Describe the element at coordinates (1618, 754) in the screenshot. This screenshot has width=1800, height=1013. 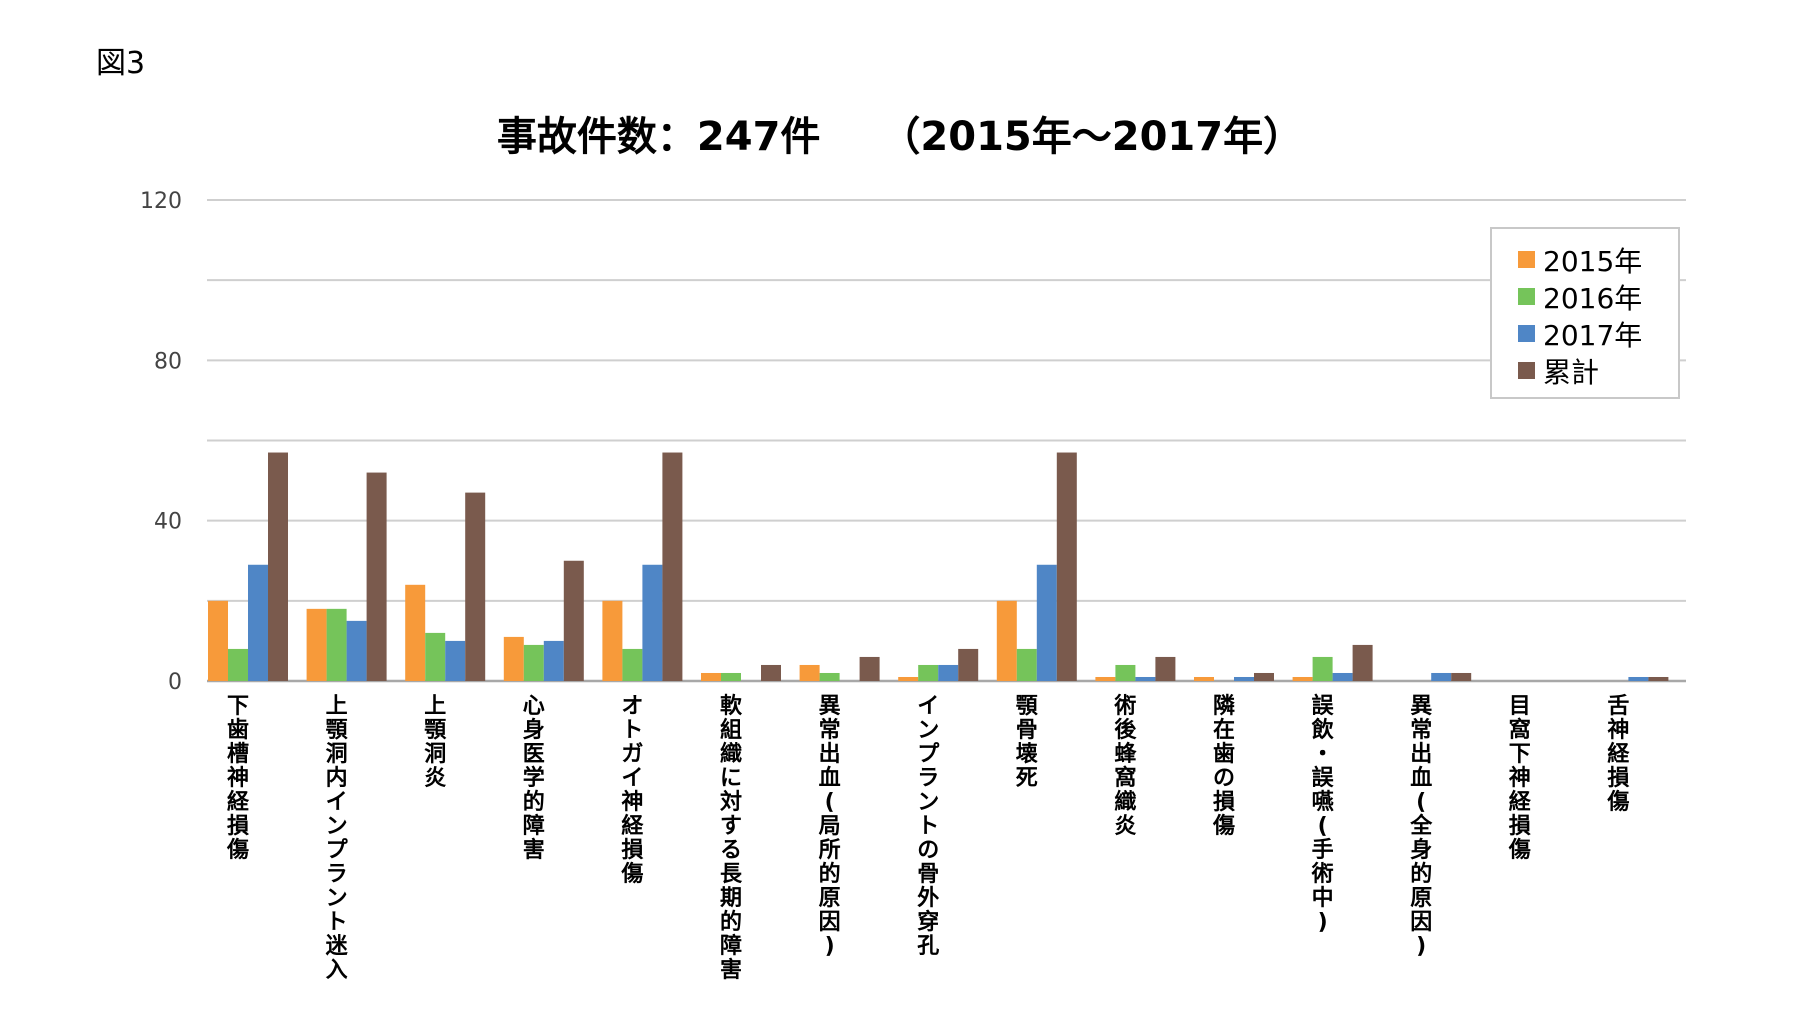
I see `x-category-label: 舌神経損傷` at that location.